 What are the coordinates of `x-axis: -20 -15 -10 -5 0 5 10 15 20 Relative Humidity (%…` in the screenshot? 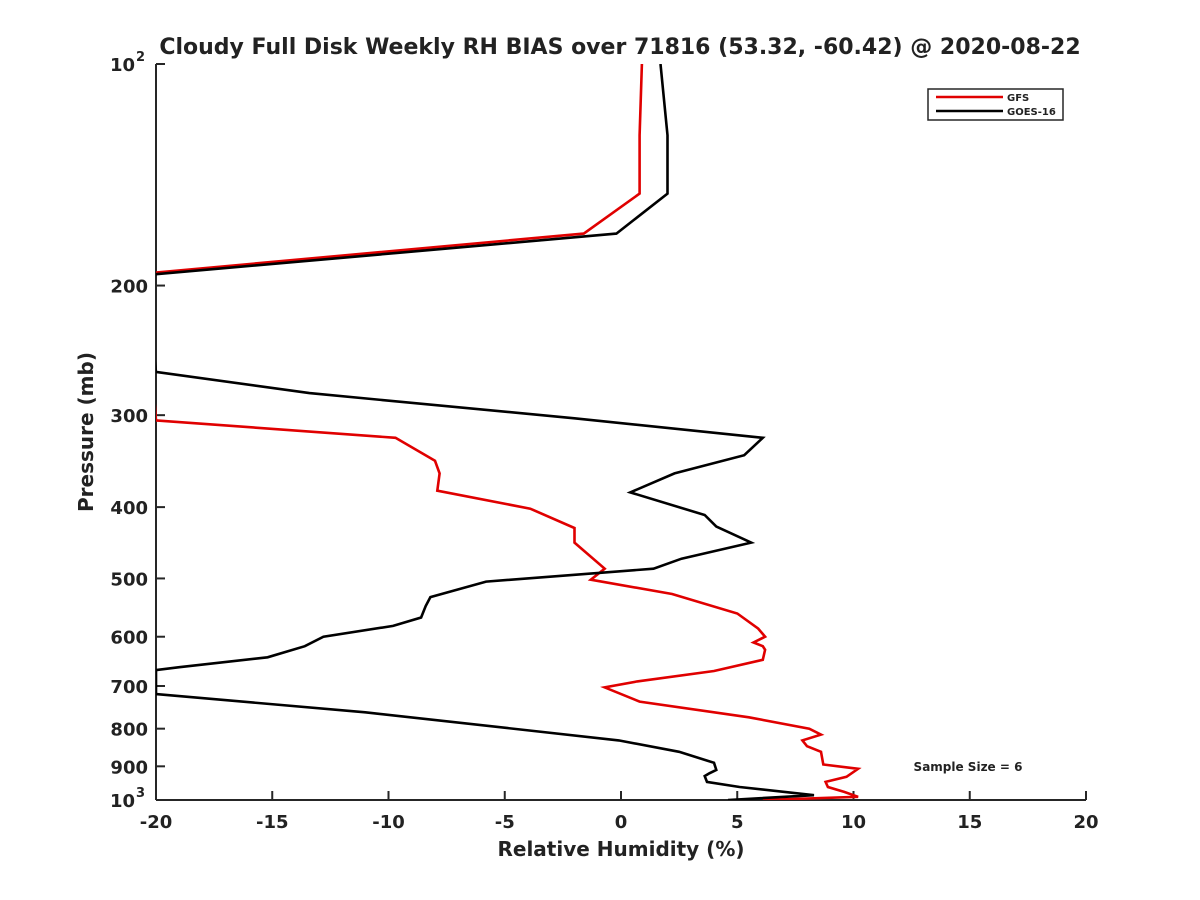 It's located at (619, 826).